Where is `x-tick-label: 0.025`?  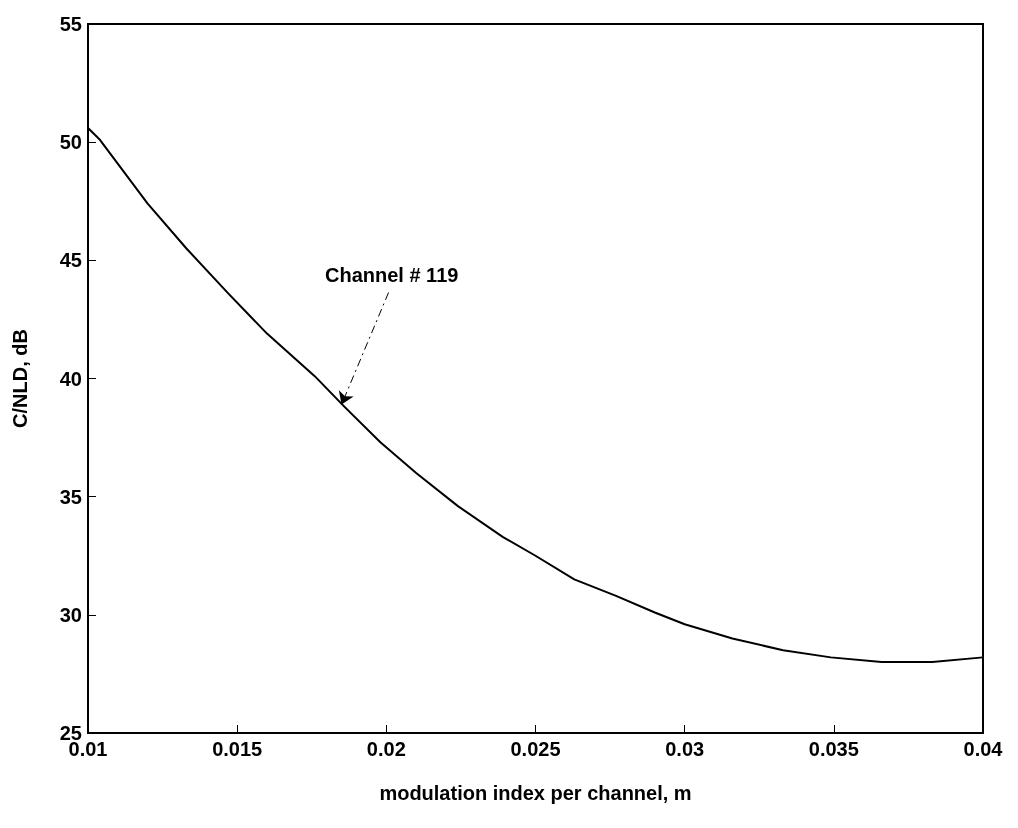
x-tick-label: 0.025 is located at coordinates (535, 749).